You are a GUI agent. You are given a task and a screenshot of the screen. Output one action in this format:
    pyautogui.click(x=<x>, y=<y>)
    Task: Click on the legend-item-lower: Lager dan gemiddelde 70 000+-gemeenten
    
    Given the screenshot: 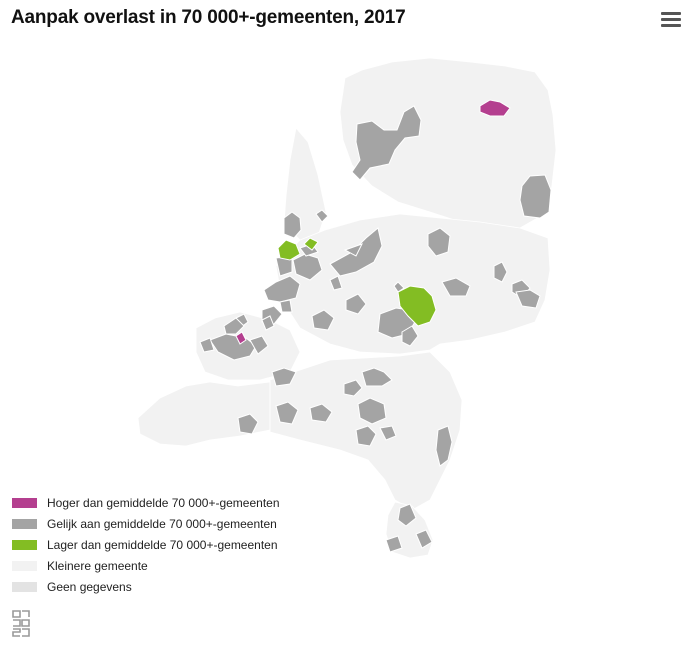 What is the action you would take?
    pyautogui.click(x=146, y=544)
    